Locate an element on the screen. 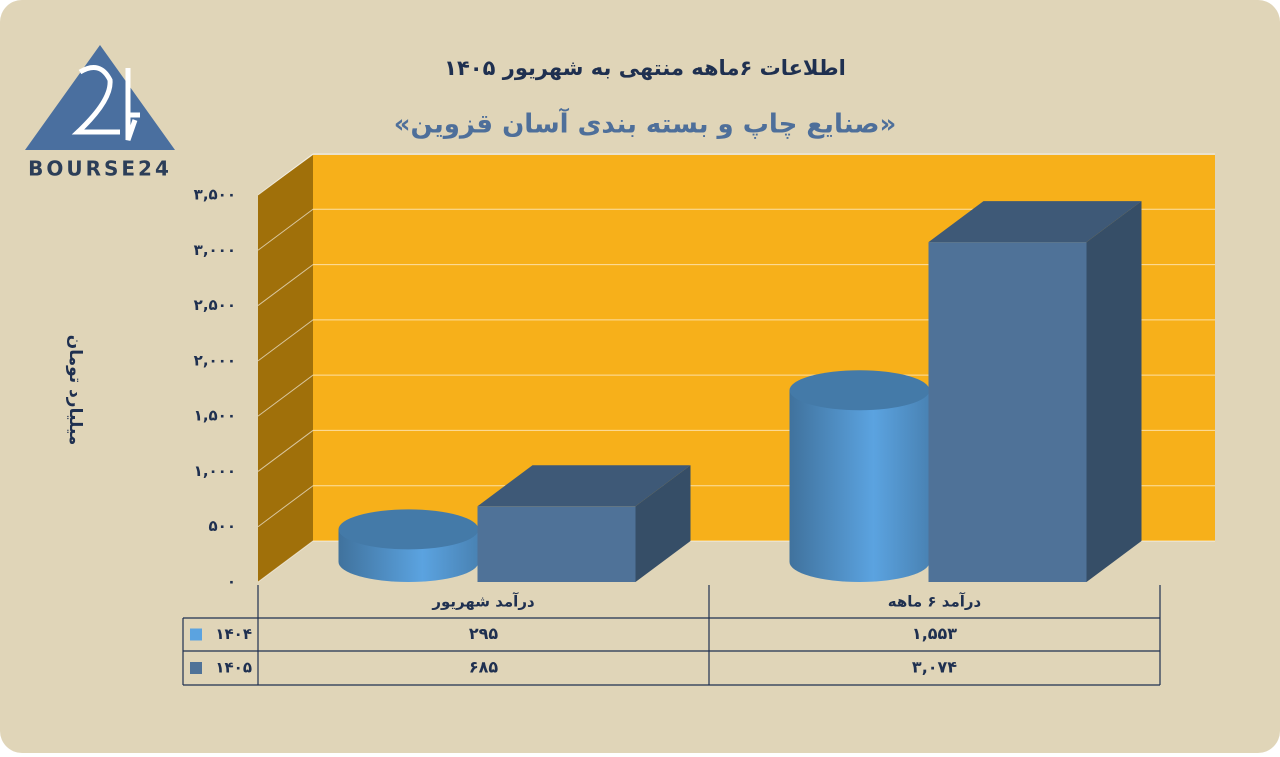 Image resolution: width=1280 pixels, height=757 pixels. y-tick-label: ۱,۰۰۰ is located at coordinates (215, 471).